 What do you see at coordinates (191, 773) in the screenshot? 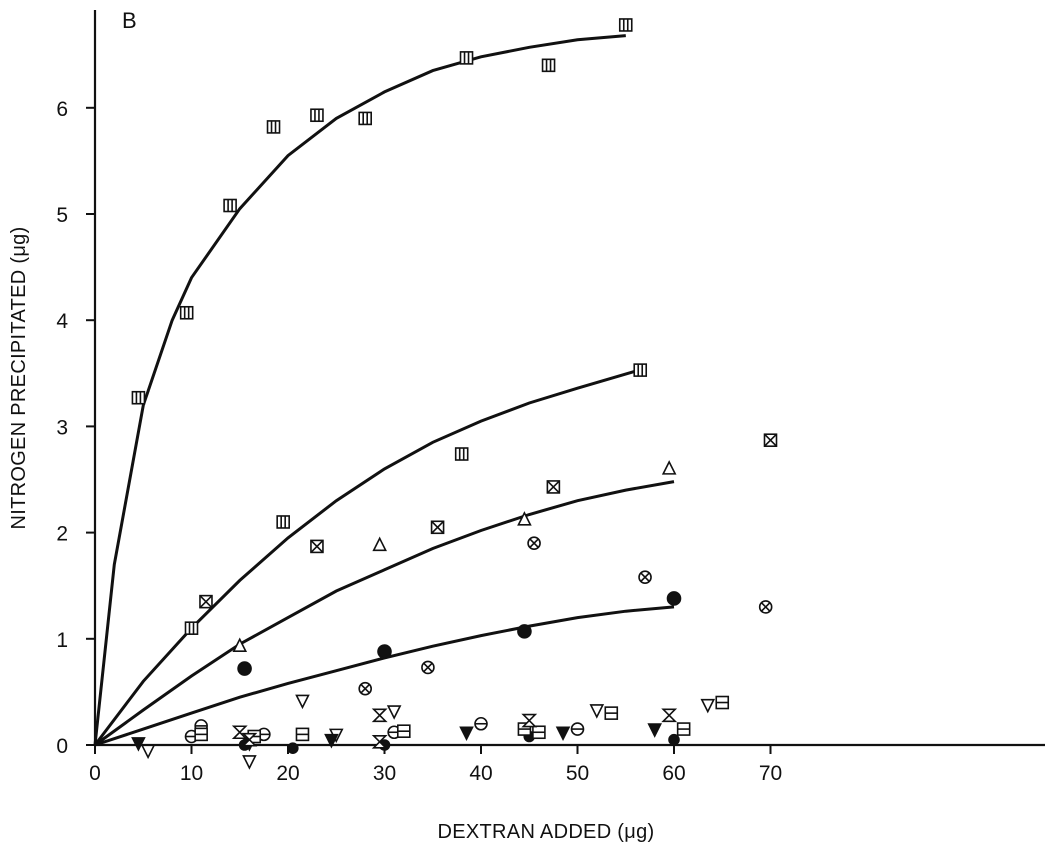
I see `x-tick-label: 10` at bounding box center [191, 773].